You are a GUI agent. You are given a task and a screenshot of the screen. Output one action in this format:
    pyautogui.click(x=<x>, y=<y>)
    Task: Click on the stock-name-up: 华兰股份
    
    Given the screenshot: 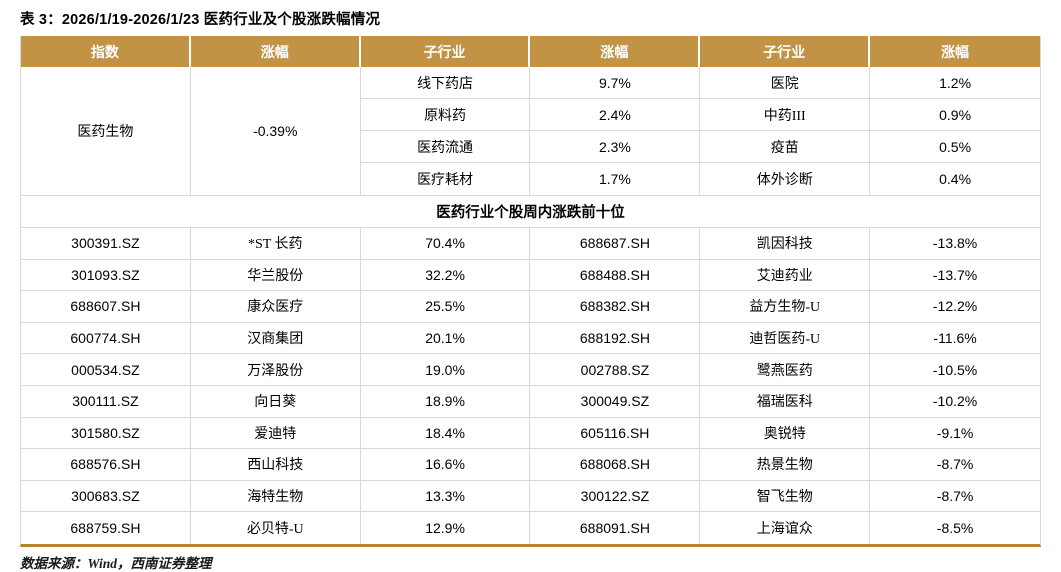 What is the action you would take?
    pyautogui.click(x=276, y=275)
    